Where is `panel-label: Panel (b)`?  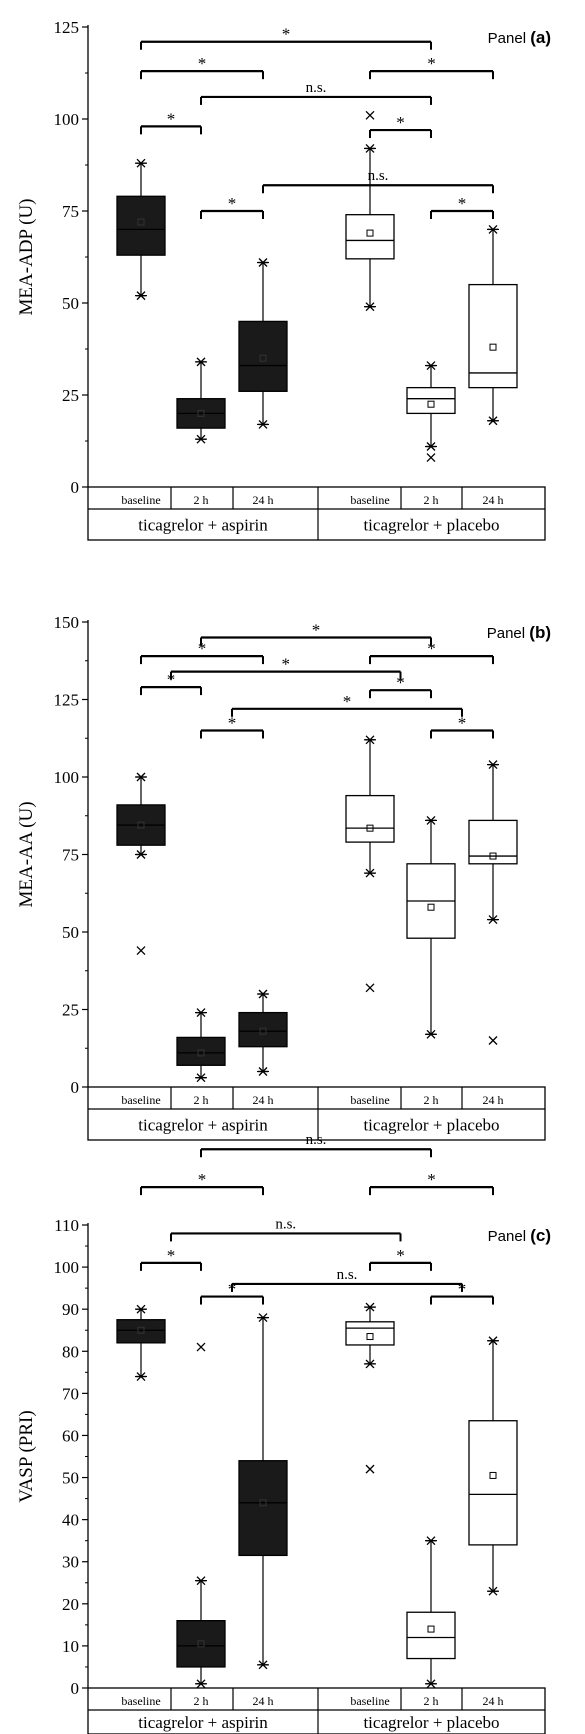 panel-label: Panel (b) is located at coordinates (519, 632).